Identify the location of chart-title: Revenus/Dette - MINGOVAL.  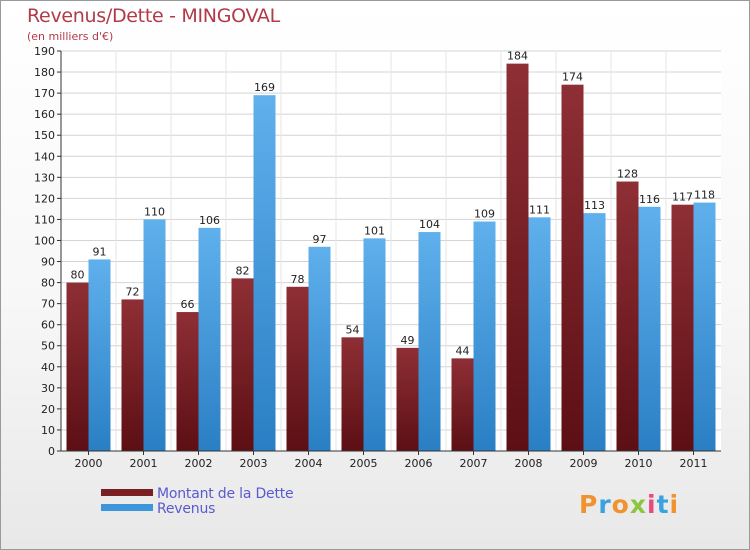
(153, 16).